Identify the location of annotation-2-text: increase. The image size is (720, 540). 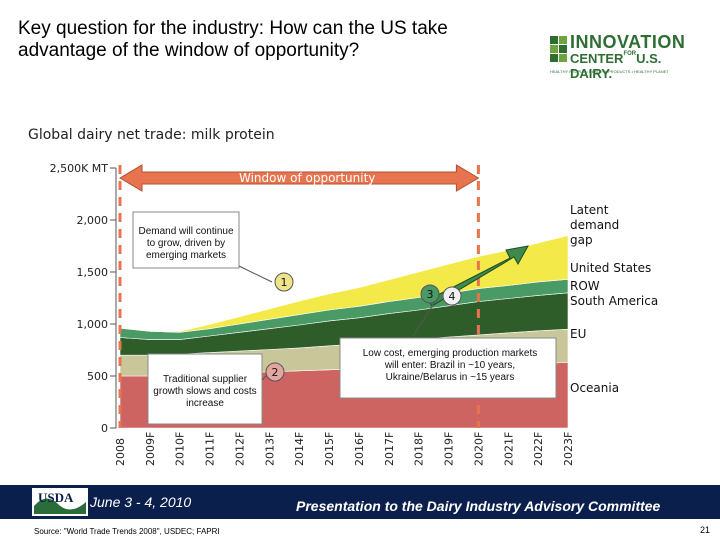
(205, 403).